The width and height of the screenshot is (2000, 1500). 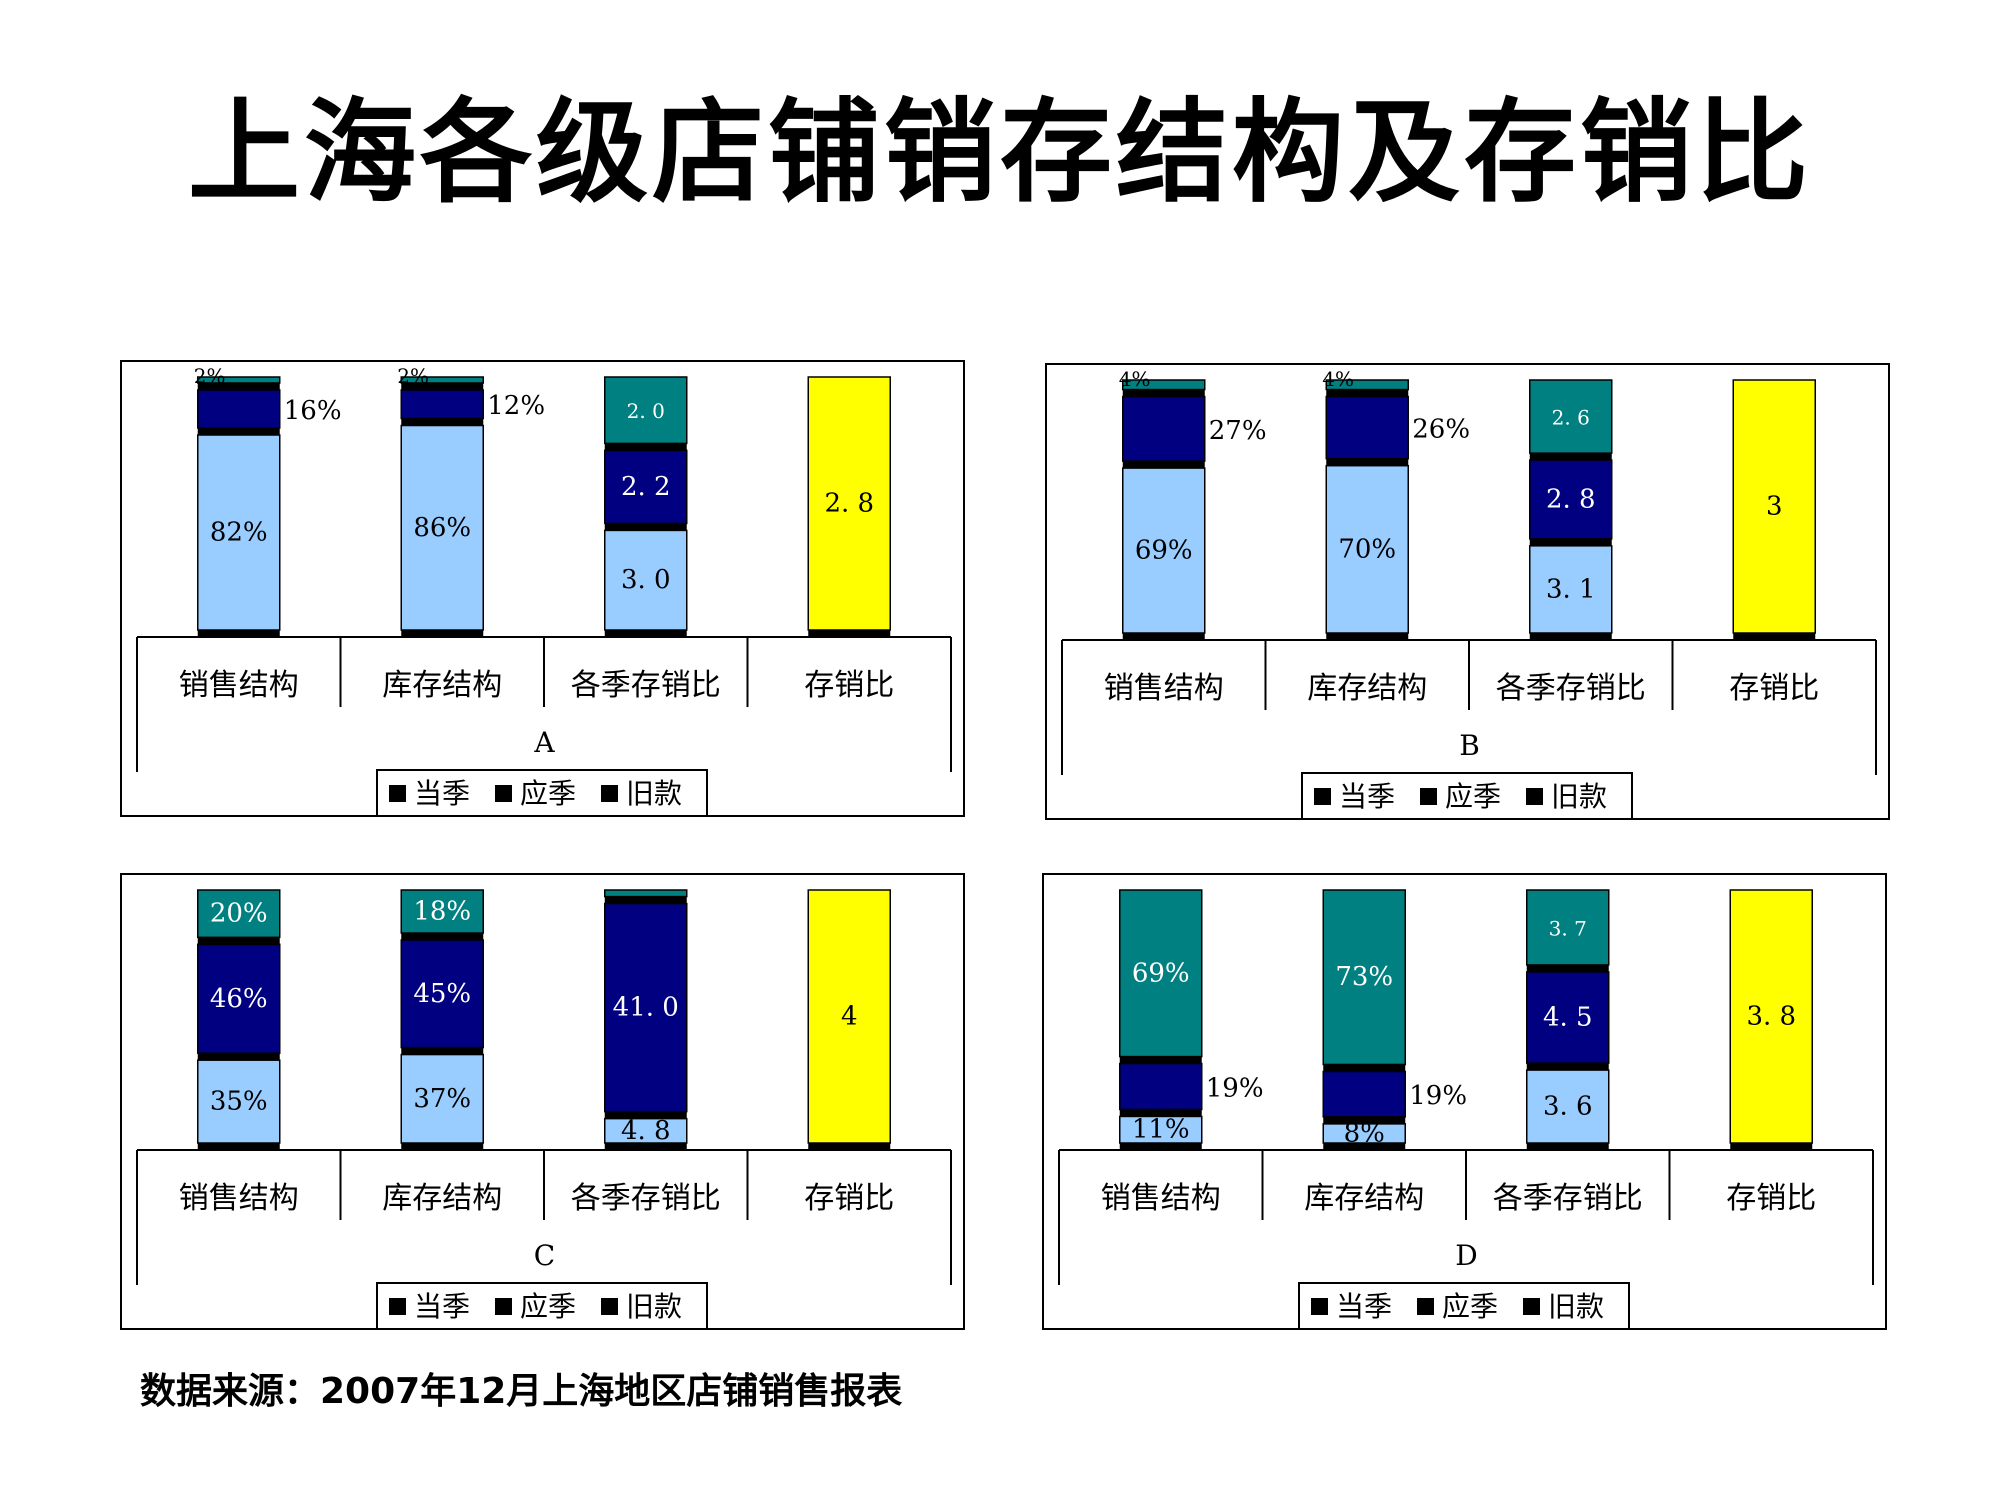 I want to click on bar-库存结构: 86% 12% 2%, so click(x=471, y=500).